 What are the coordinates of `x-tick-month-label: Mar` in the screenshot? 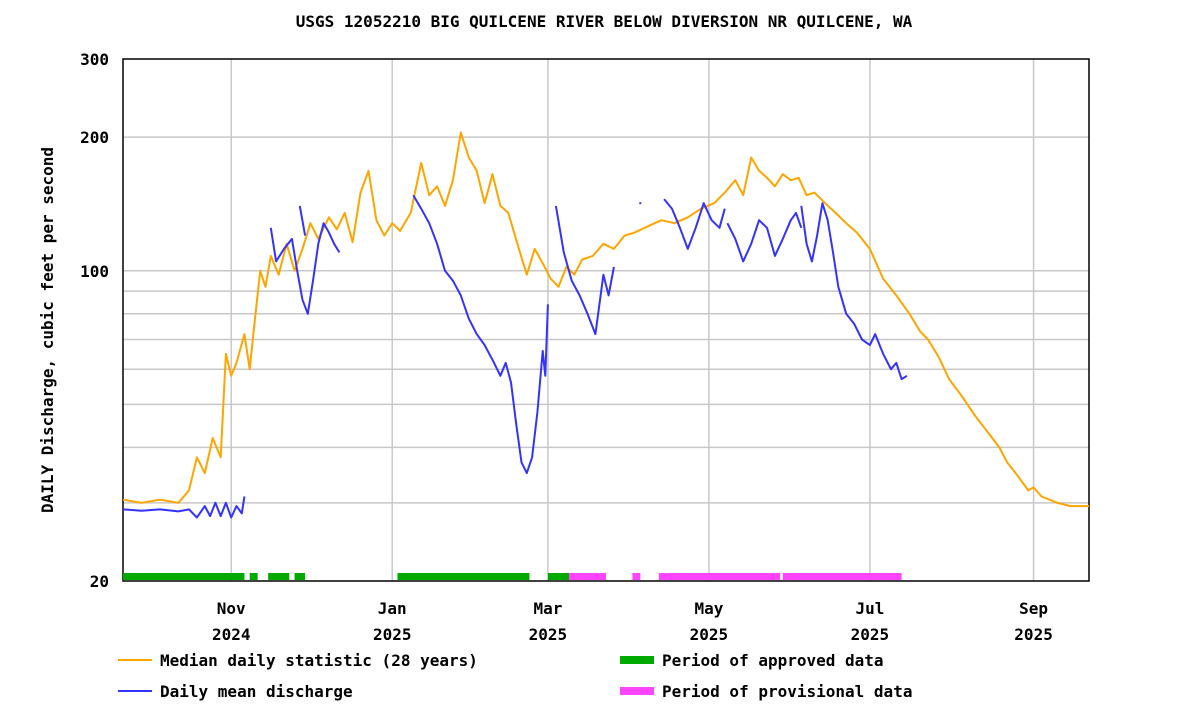 It's located at (547, 608).